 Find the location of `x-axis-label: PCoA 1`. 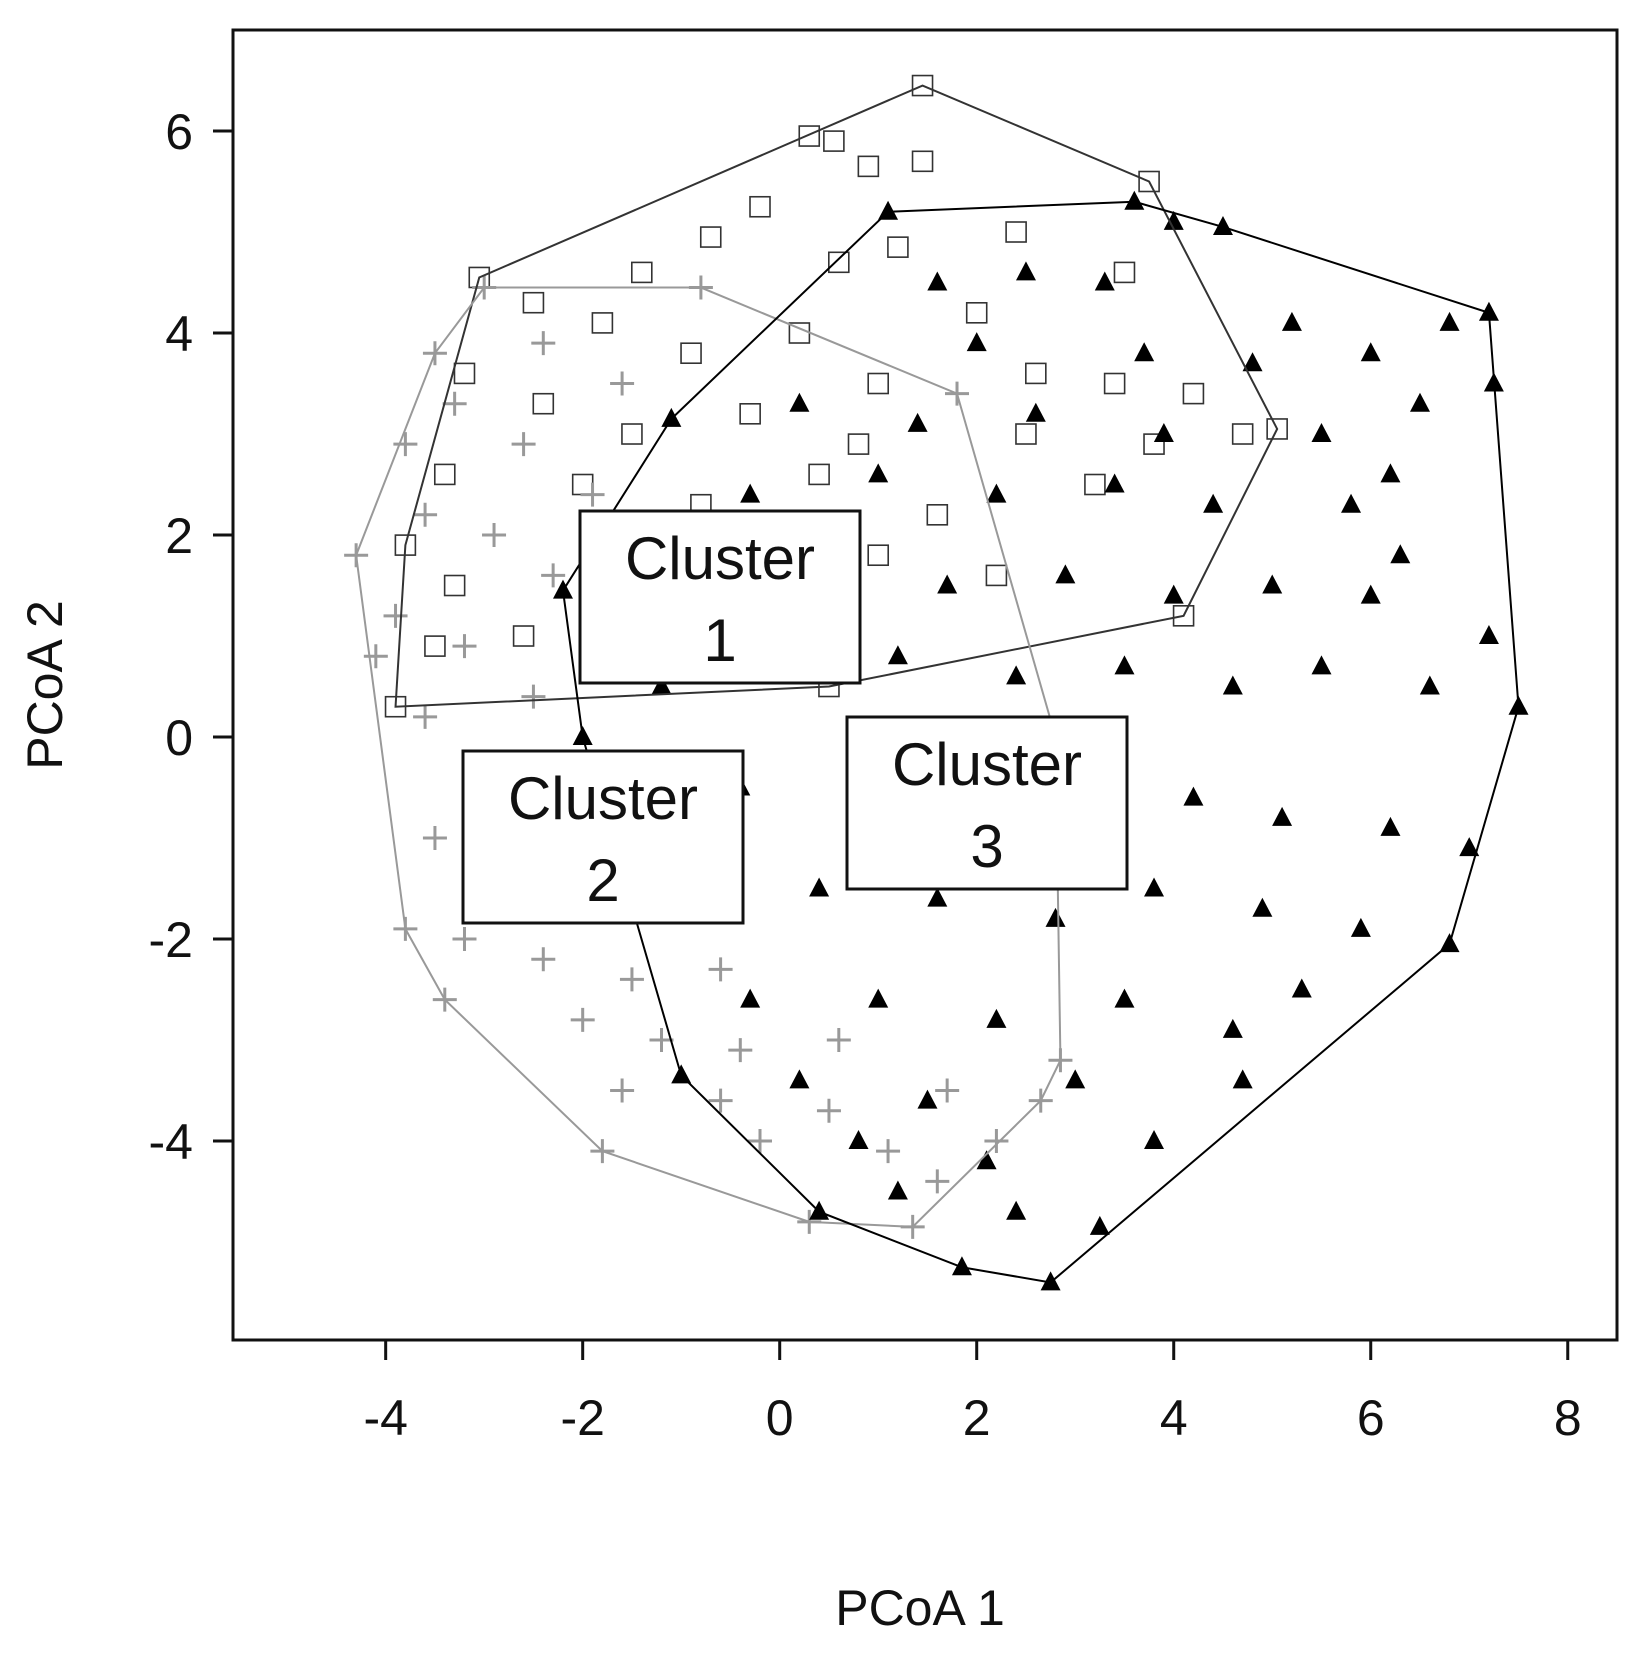

x-axis-label: PCoA 1 is located at coordinates (920, 1608).